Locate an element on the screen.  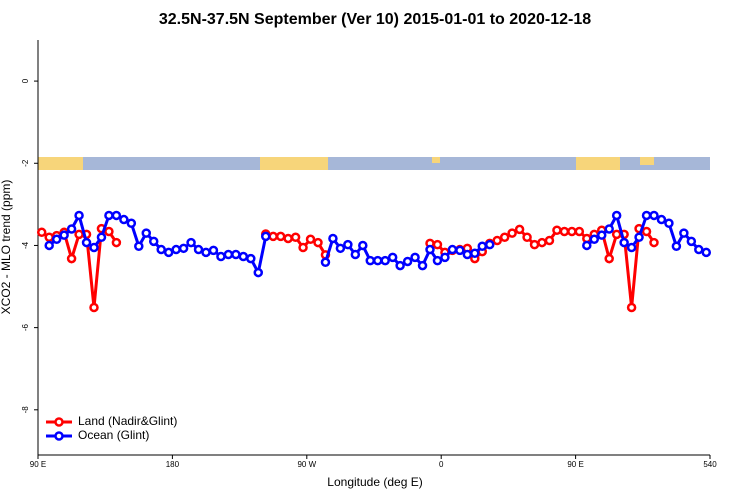
y-tick-label: 0 is located at coordinates (25, 80).